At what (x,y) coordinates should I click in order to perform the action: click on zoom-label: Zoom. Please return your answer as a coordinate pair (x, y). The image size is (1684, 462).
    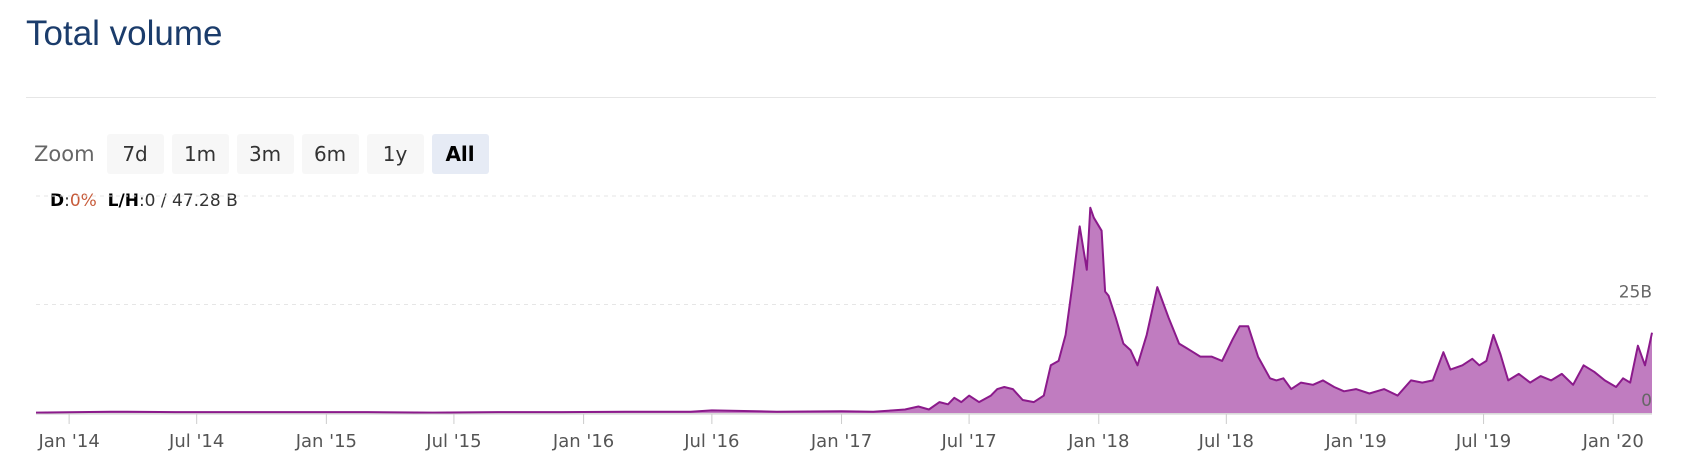
    Looking at the image, I should click on (64, 154).